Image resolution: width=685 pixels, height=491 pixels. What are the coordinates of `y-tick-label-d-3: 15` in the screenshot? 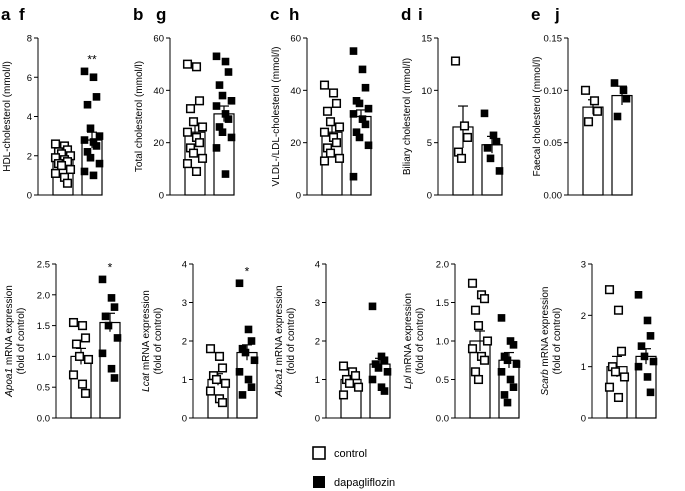 It's located at (426, 39).